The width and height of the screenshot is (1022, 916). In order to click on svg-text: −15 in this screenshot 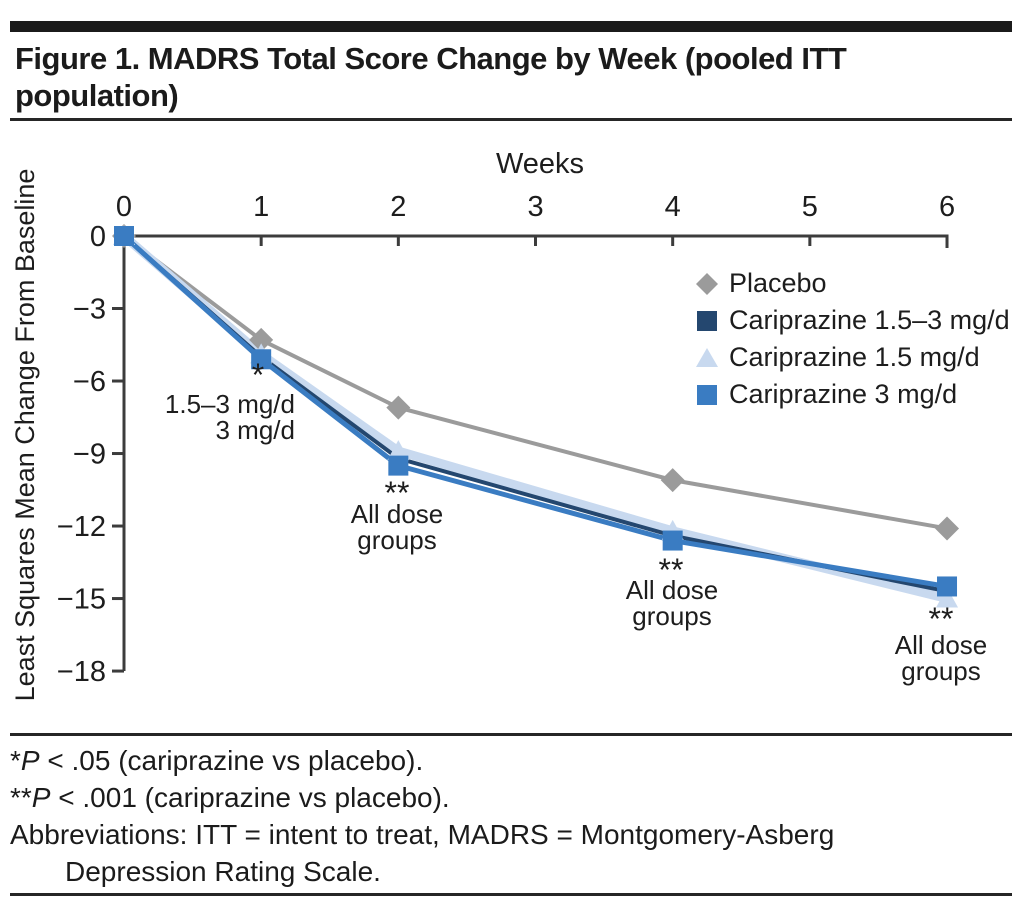, I will do `click(81, 600)`.